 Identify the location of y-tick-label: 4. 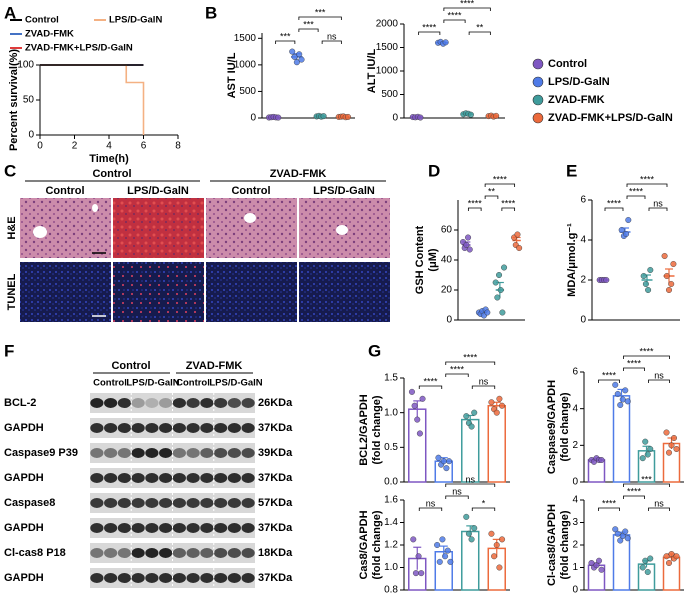
(575, 408).